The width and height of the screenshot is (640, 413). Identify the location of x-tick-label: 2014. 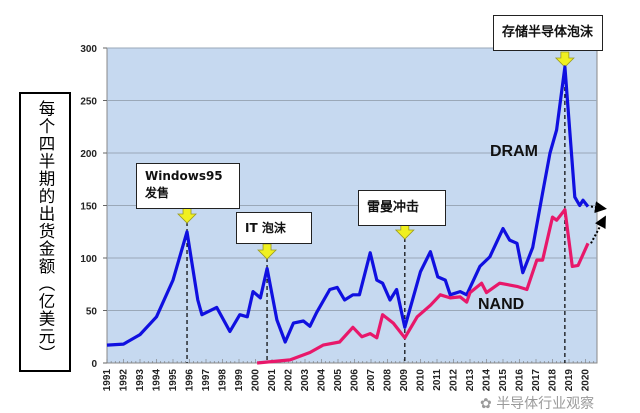
(487, 380).